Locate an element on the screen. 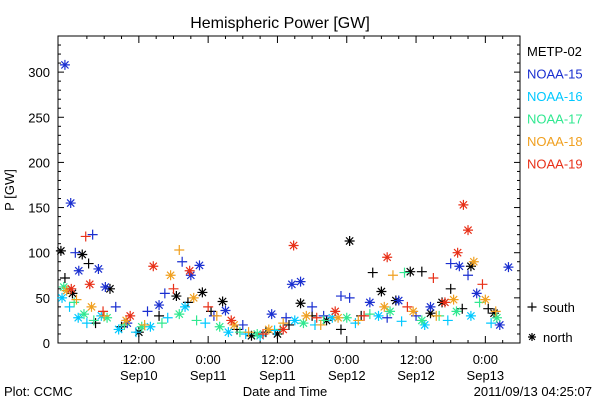  y-tick-label: 50 is located at coordinates (43, 298).